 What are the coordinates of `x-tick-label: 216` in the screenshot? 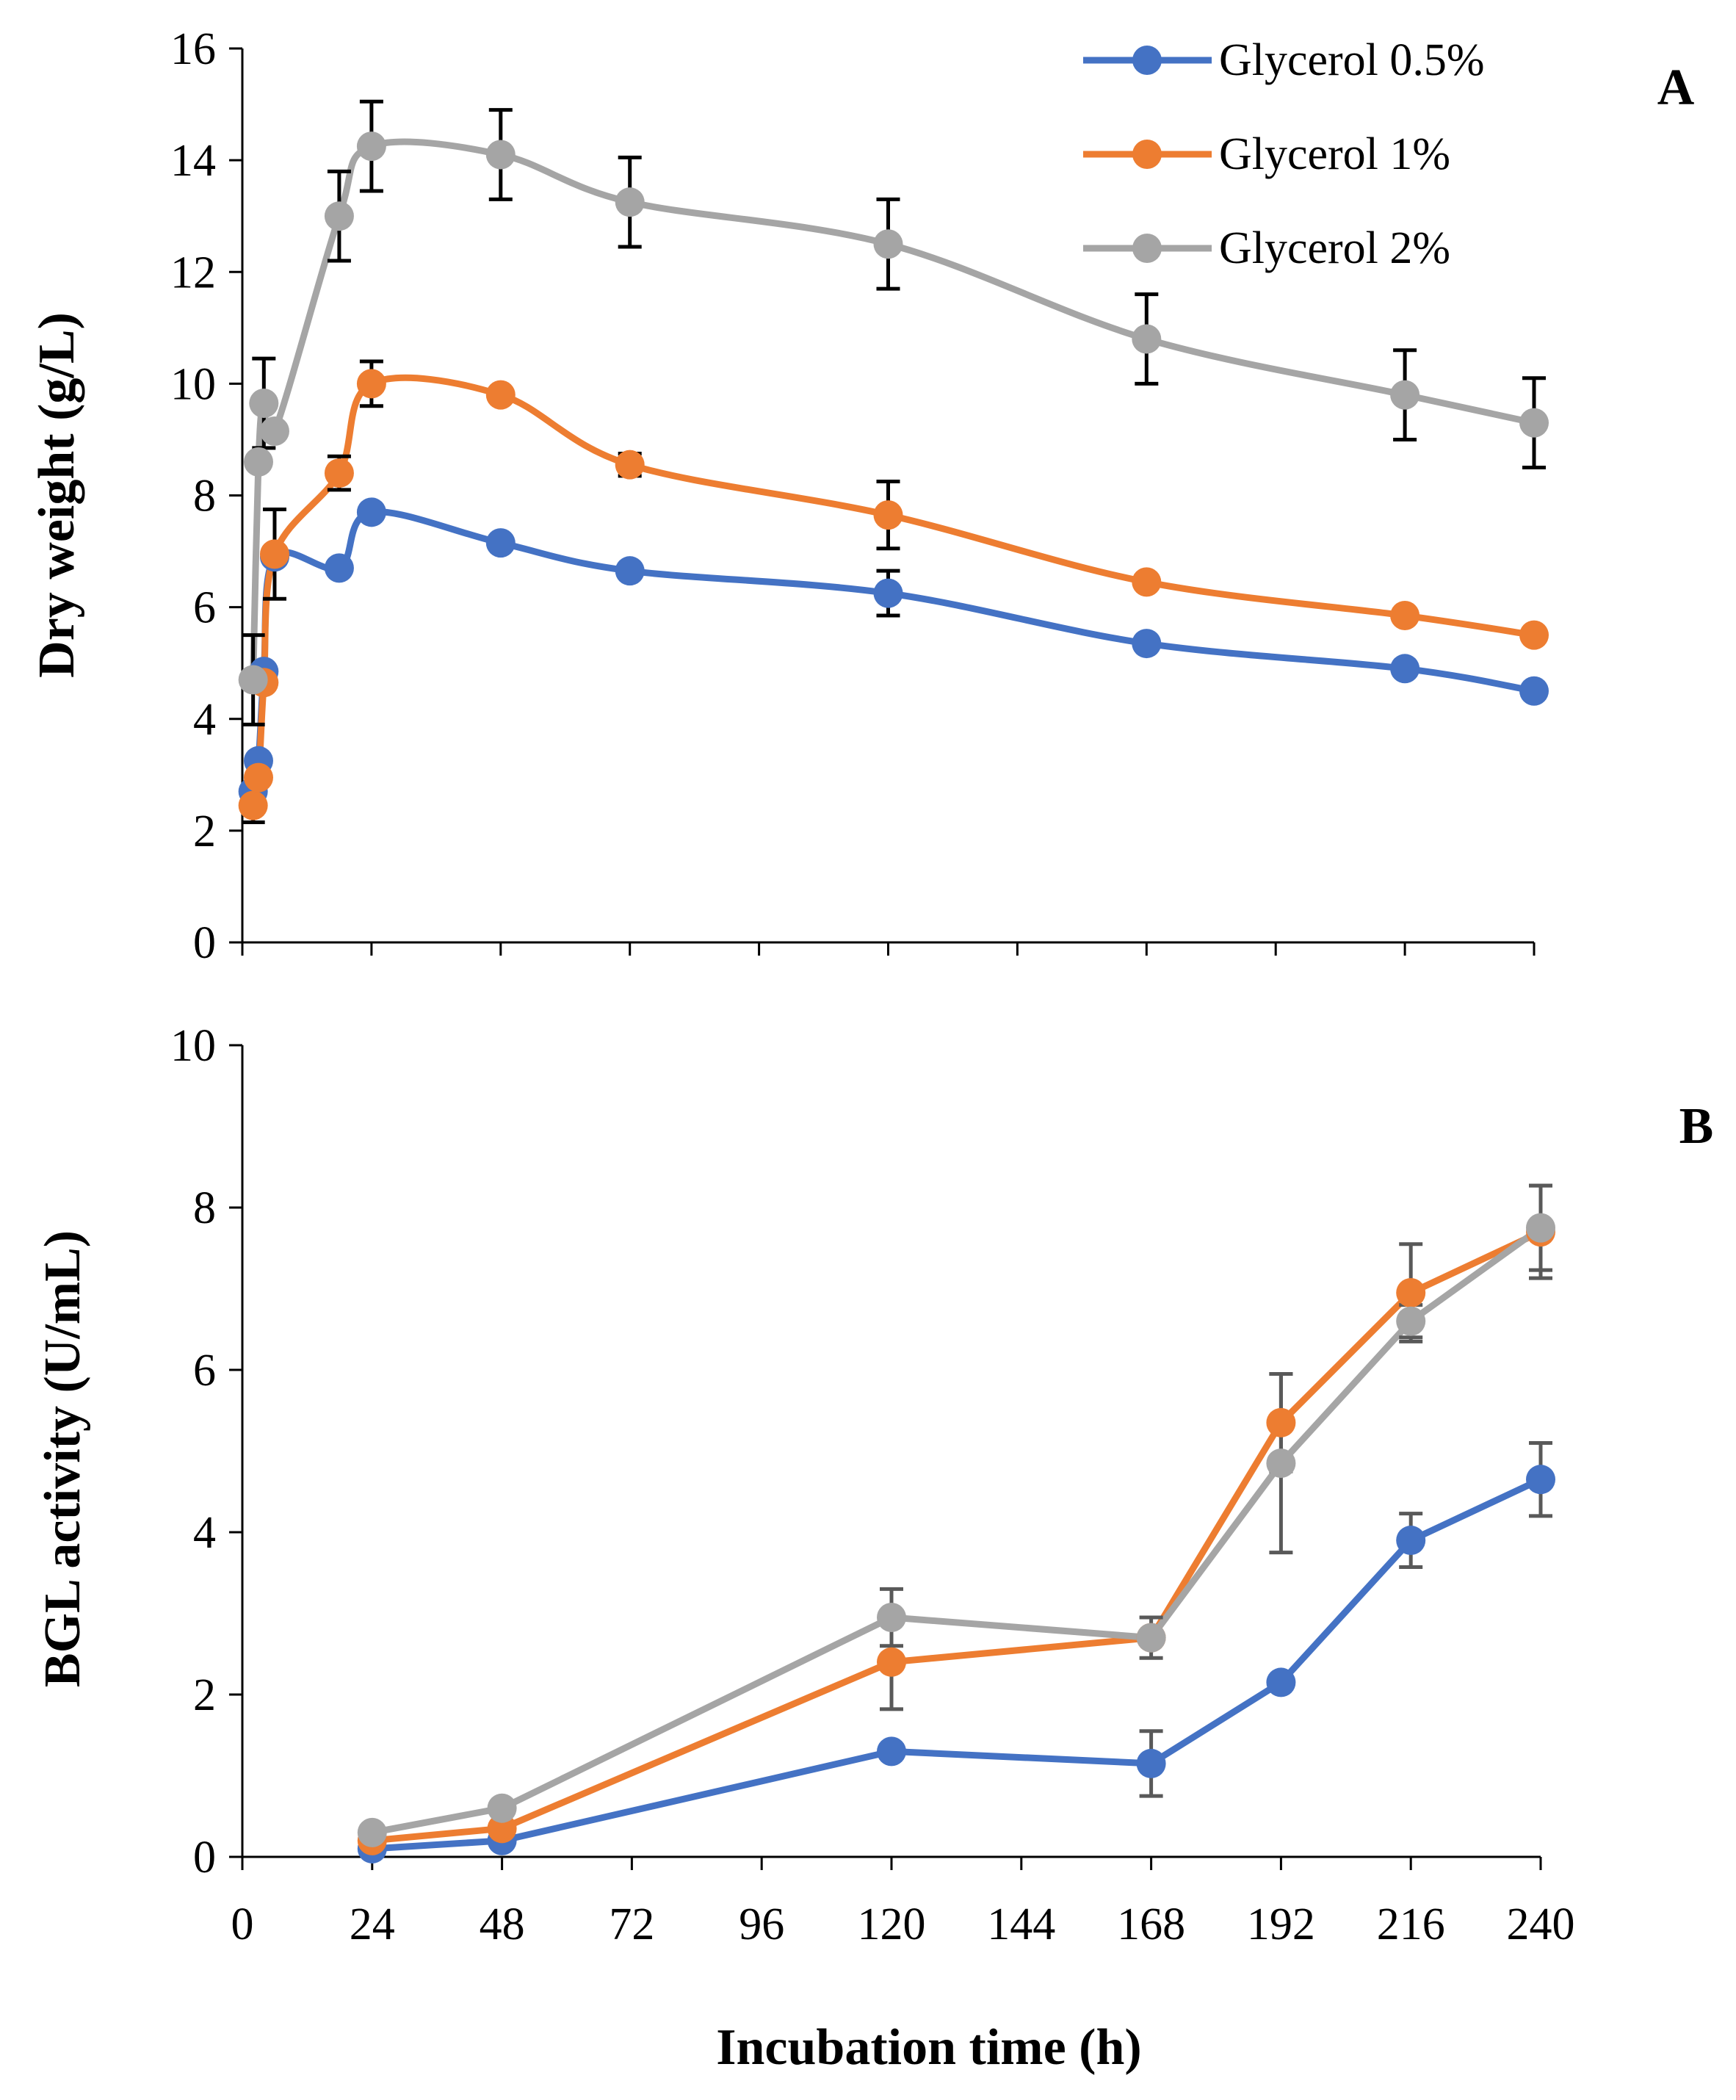 It's located at (1411, 1924).